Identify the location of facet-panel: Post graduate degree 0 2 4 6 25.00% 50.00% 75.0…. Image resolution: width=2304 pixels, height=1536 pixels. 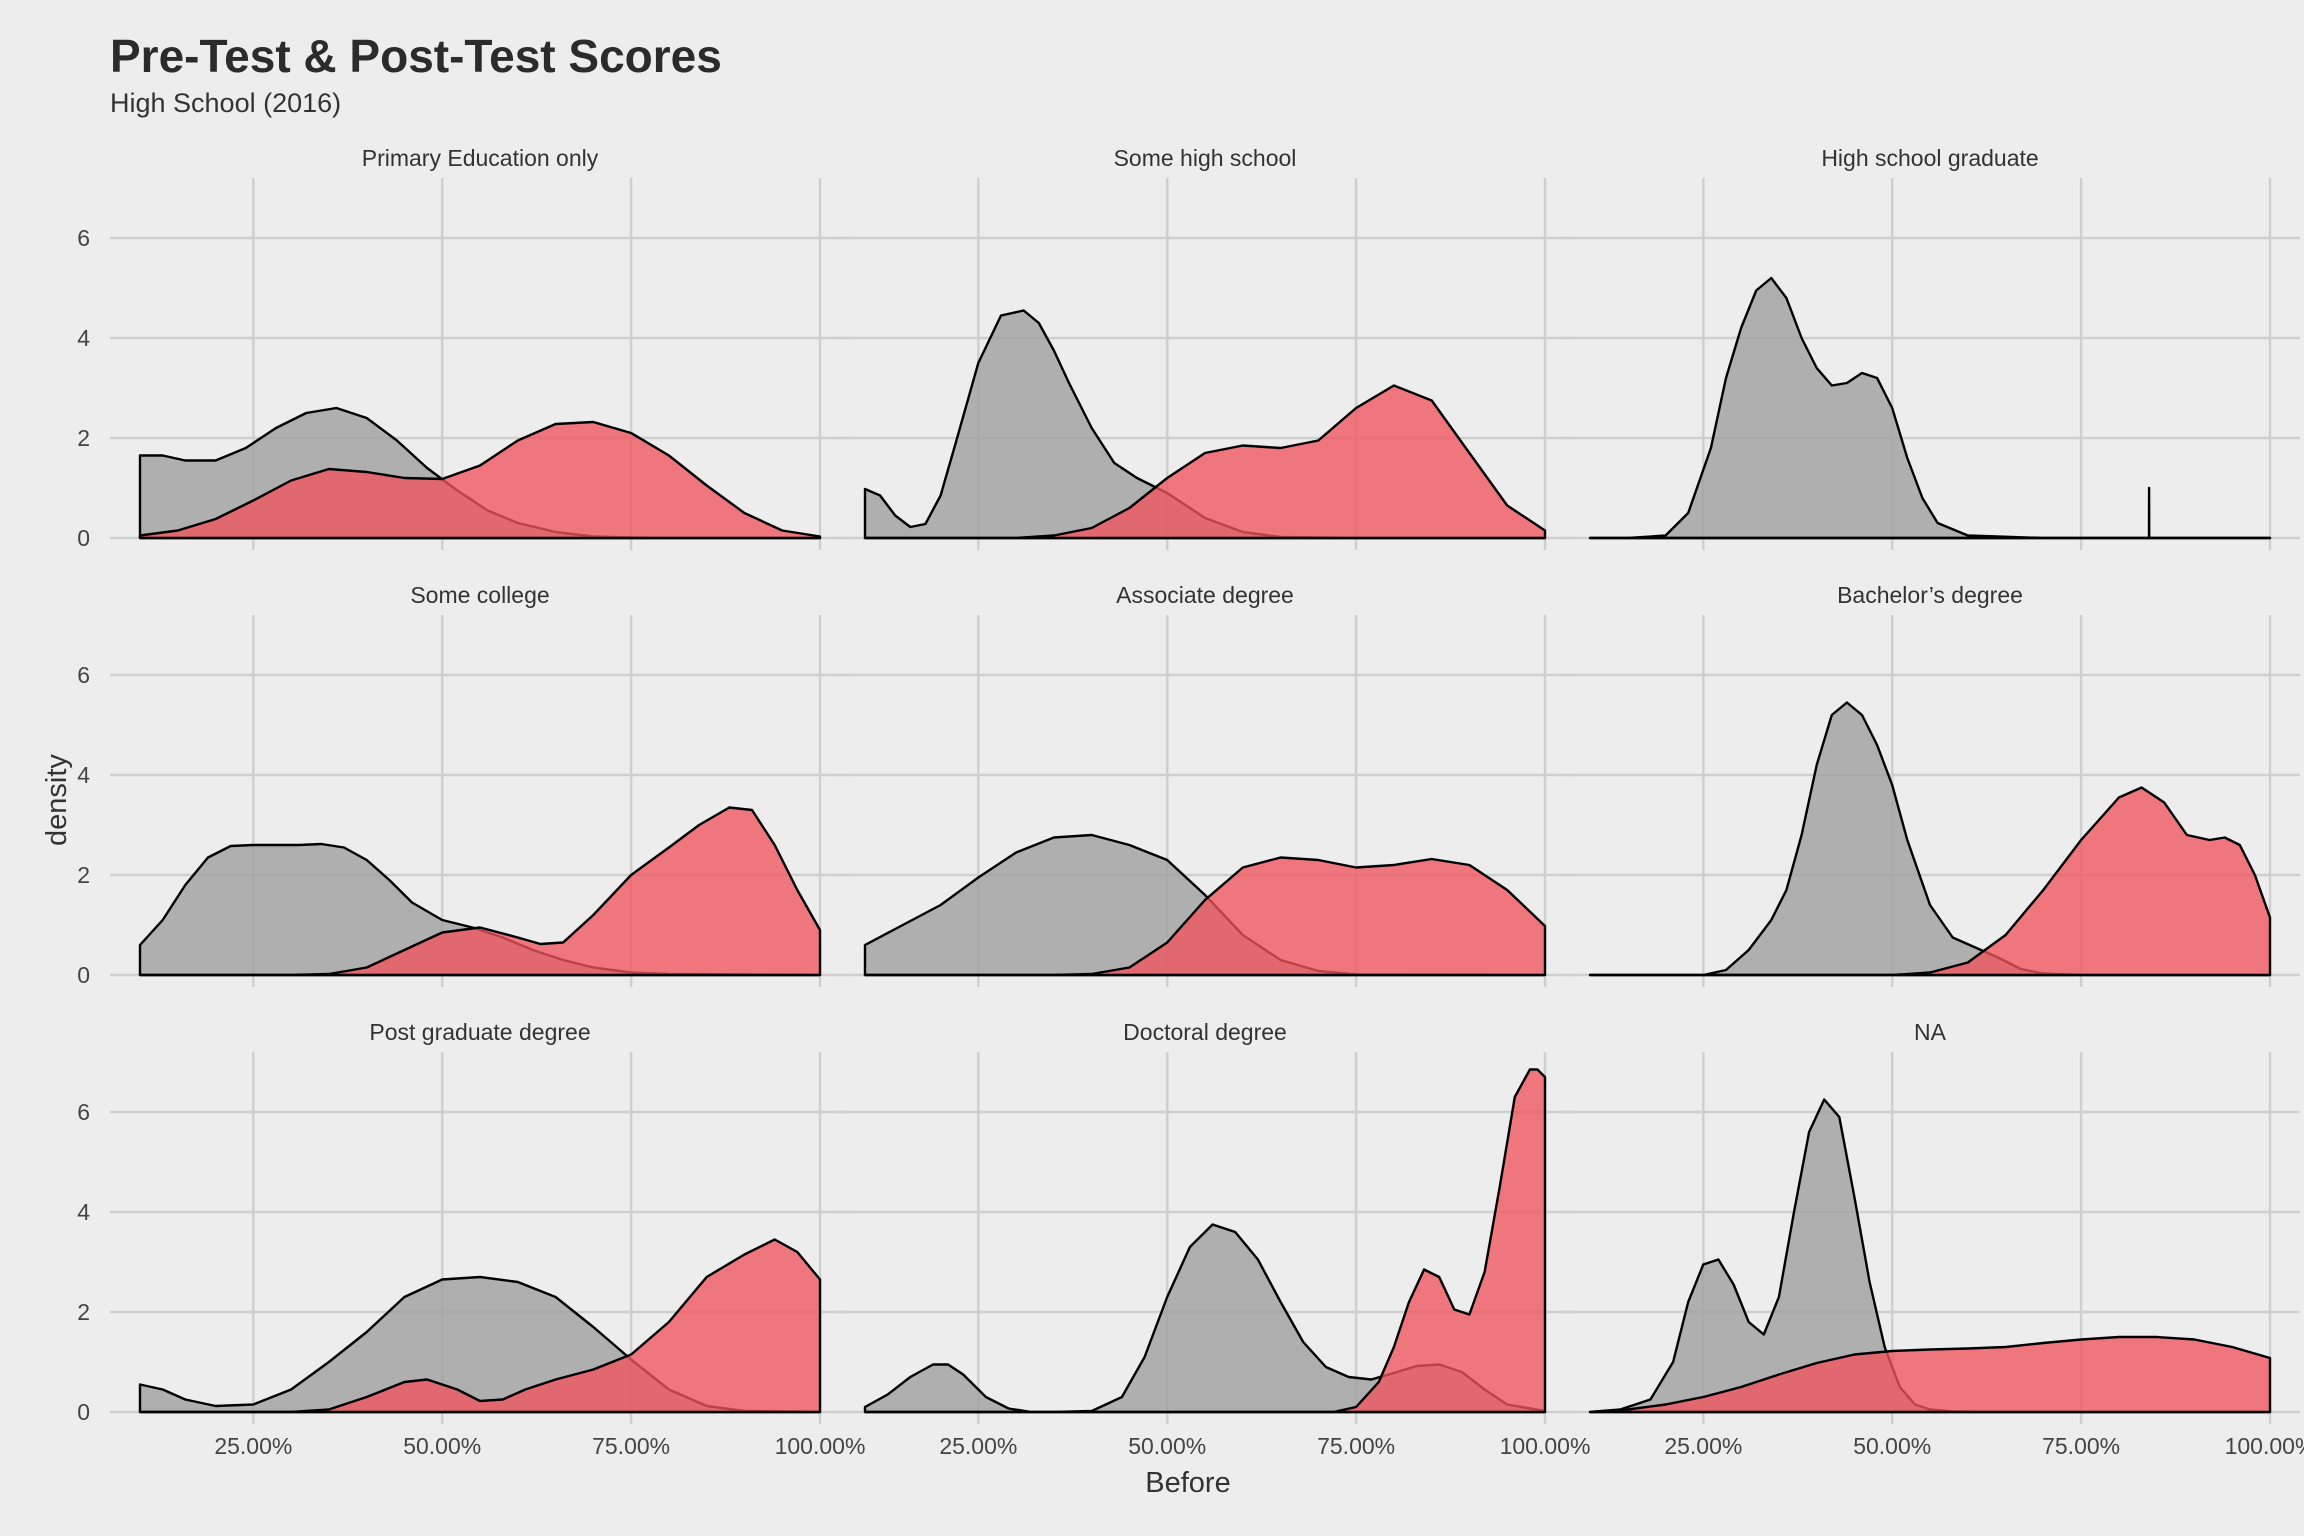
(471, 1239).